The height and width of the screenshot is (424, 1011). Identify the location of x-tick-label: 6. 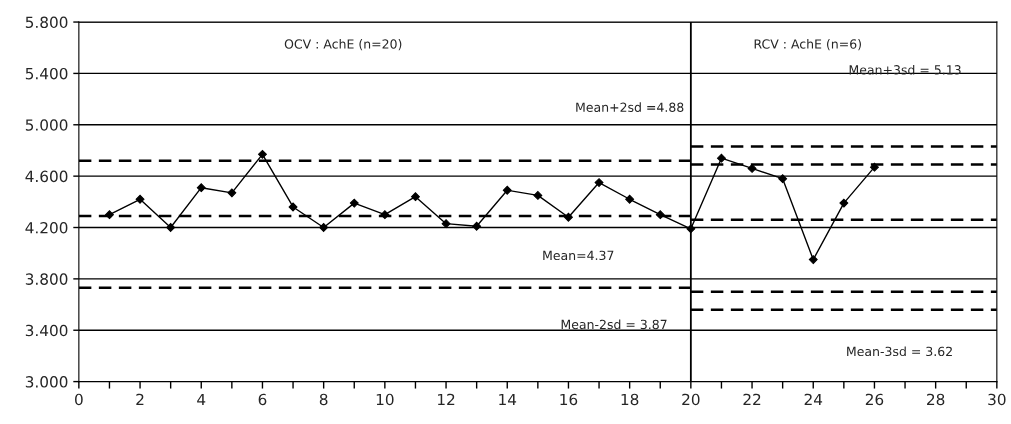
(262, 399).